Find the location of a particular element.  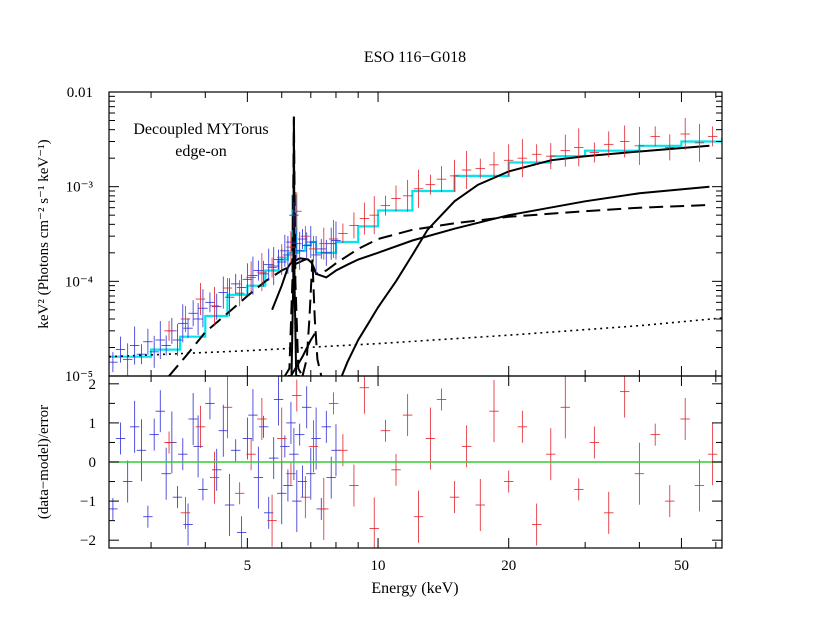

reflection-continuum-line is located at coordinates (490, 248).